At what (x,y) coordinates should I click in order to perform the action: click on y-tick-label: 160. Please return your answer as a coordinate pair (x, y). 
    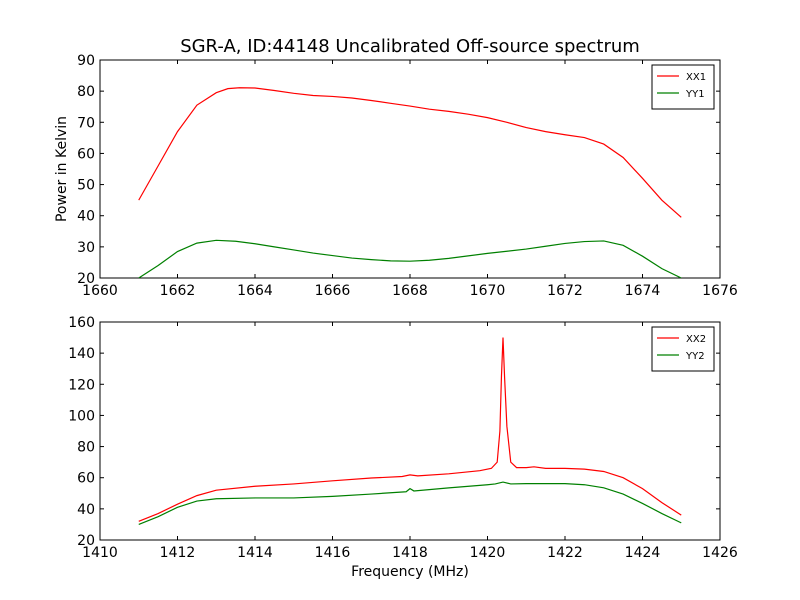
    Looking at the image, I should click on (81, 323).